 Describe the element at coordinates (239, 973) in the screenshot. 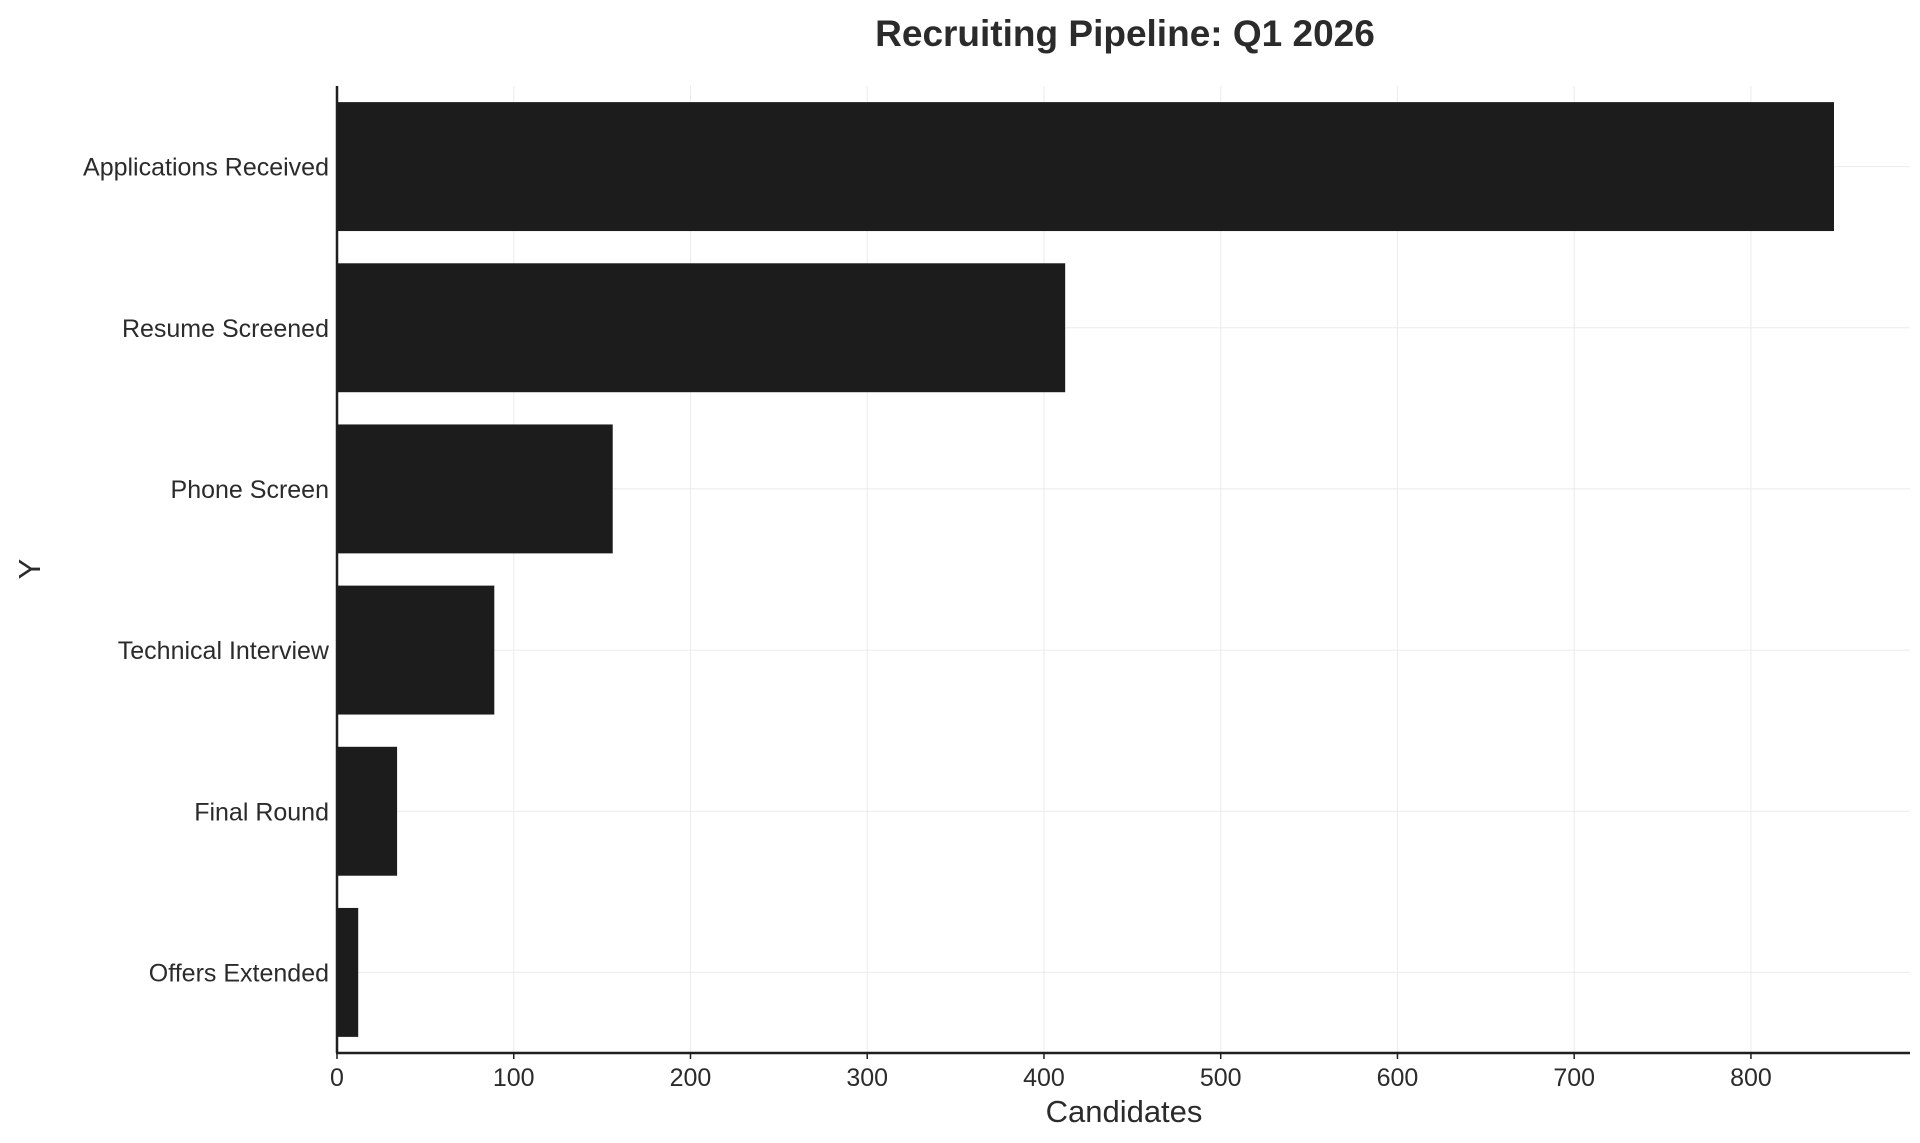

I see `y-tick-label-5: Offers Extended` at that location.